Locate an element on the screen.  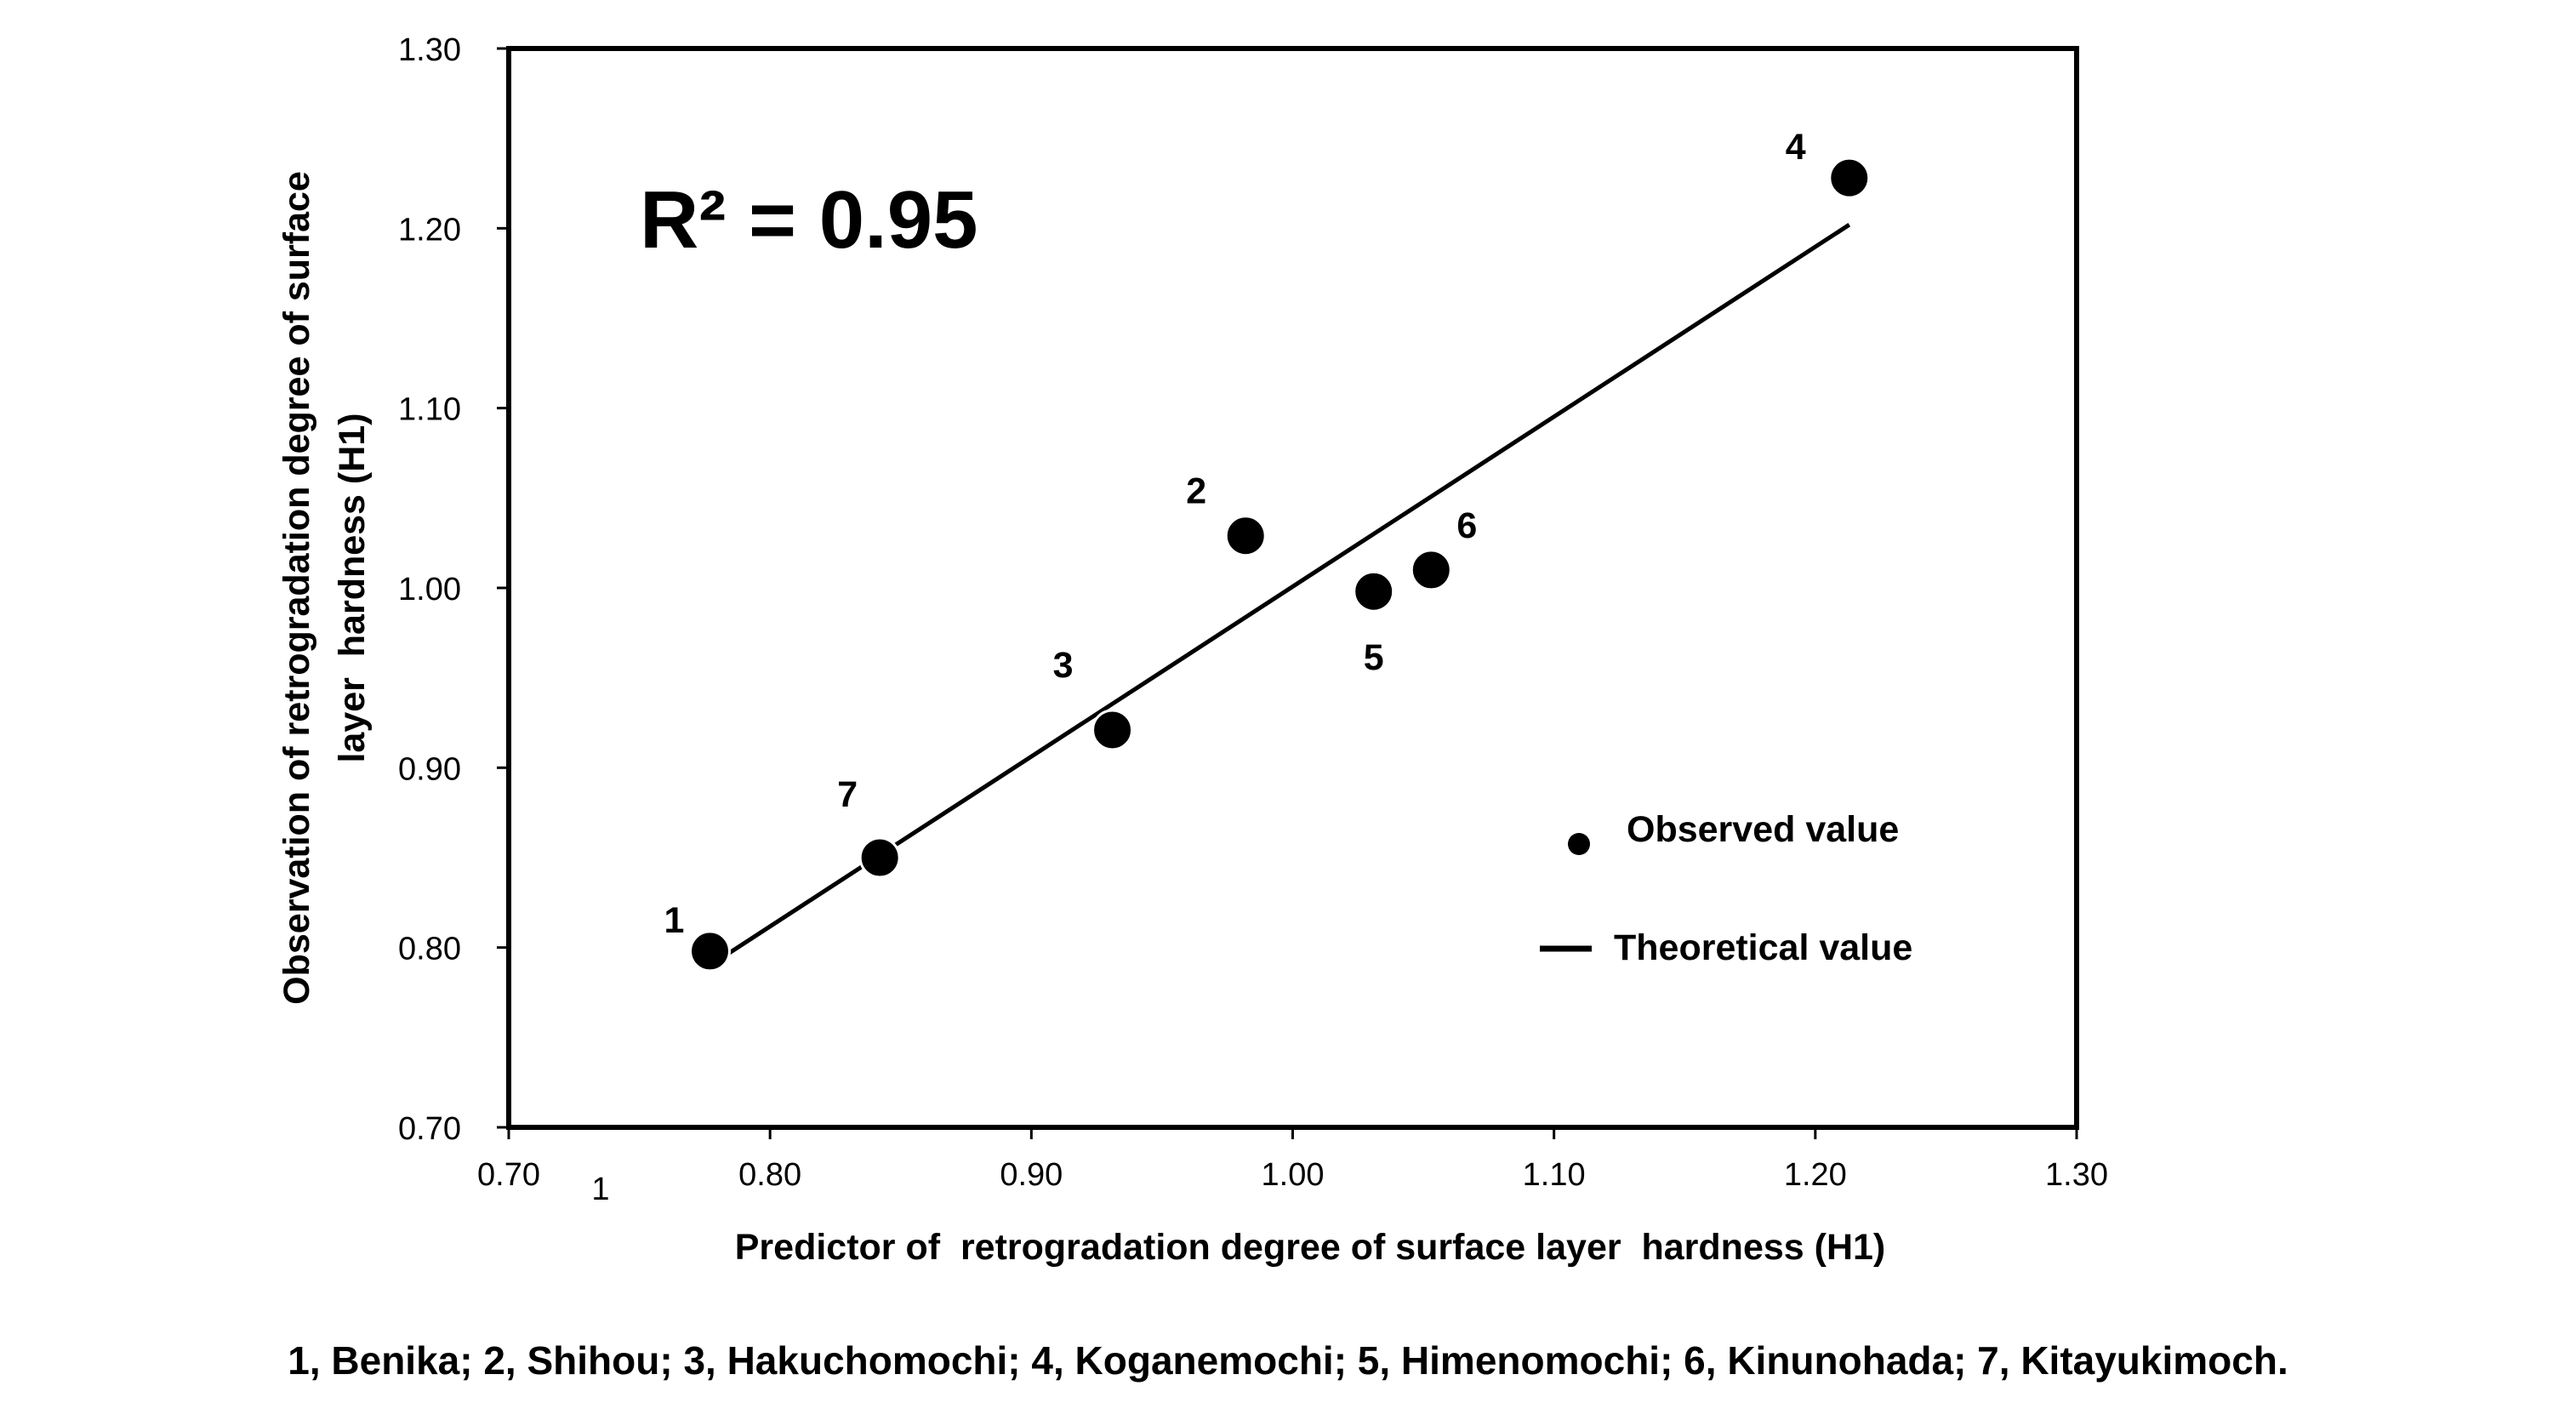
y-tick-label: 1.10 is located at coordinates (429, 410).